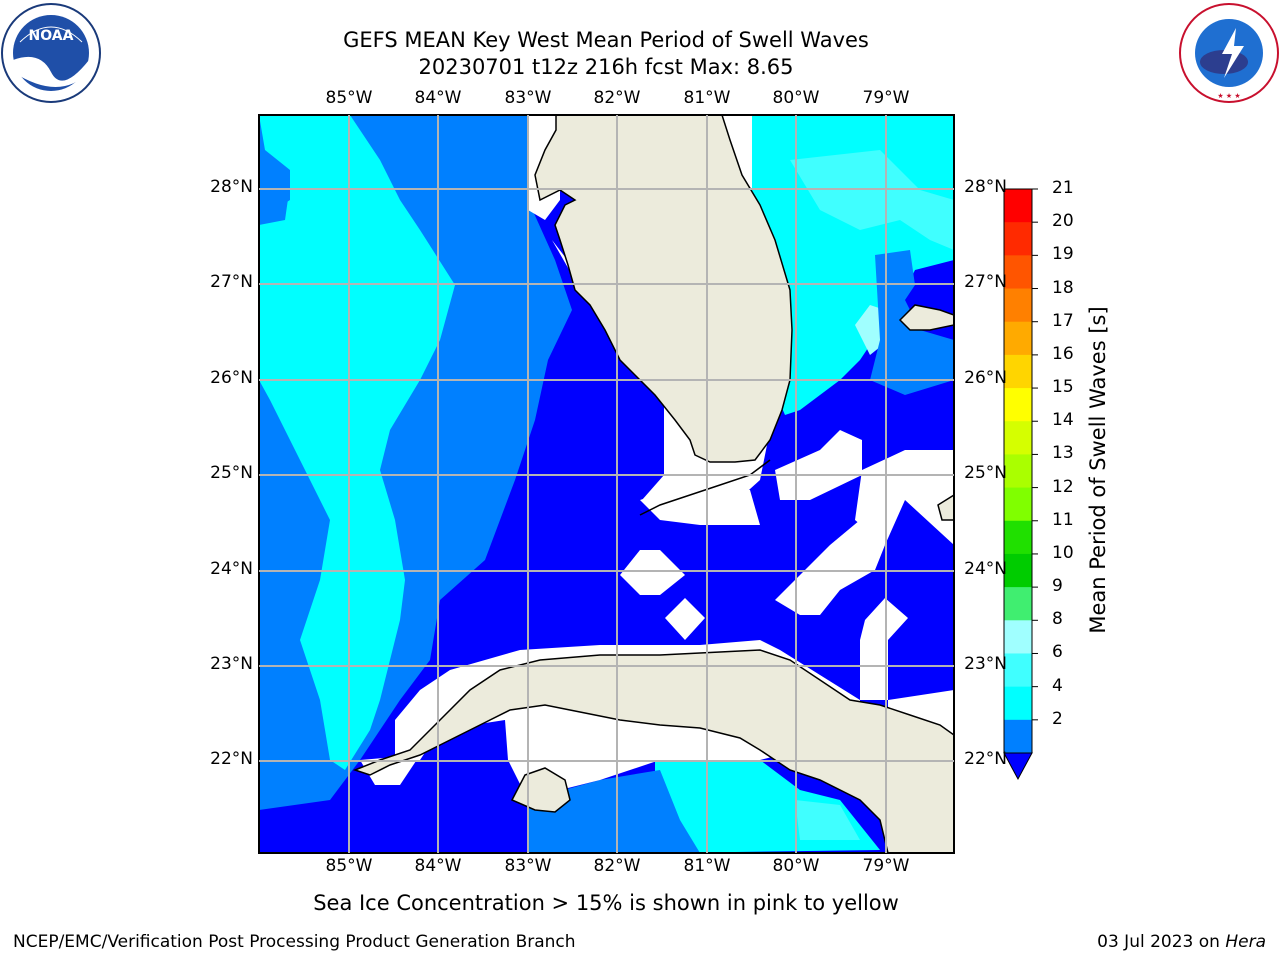  I want to click on lon-label-bottom: 83°W, so click(528, 866).